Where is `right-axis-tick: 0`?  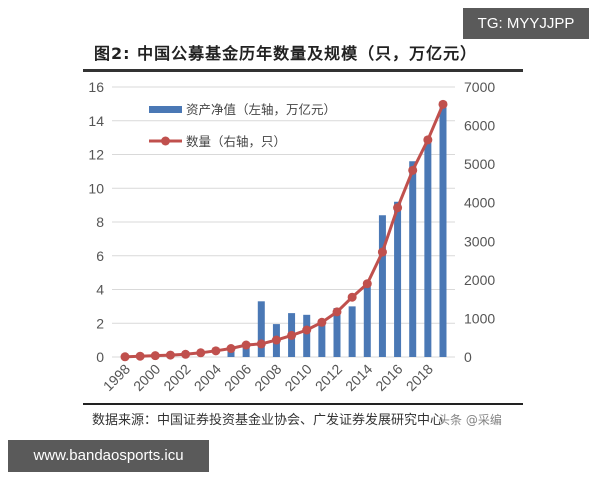 right-axis-tick: 0 is located at coordinates (468, 357).